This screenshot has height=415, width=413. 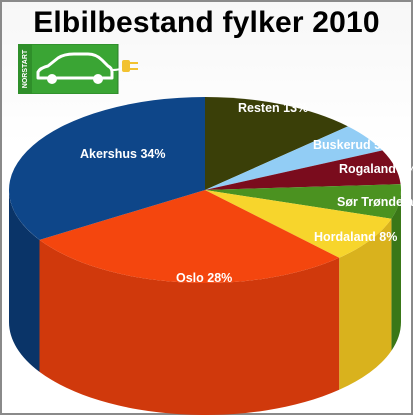 I want to click on slice-label-resten: Resten 13%, so click(x=273, y=108).